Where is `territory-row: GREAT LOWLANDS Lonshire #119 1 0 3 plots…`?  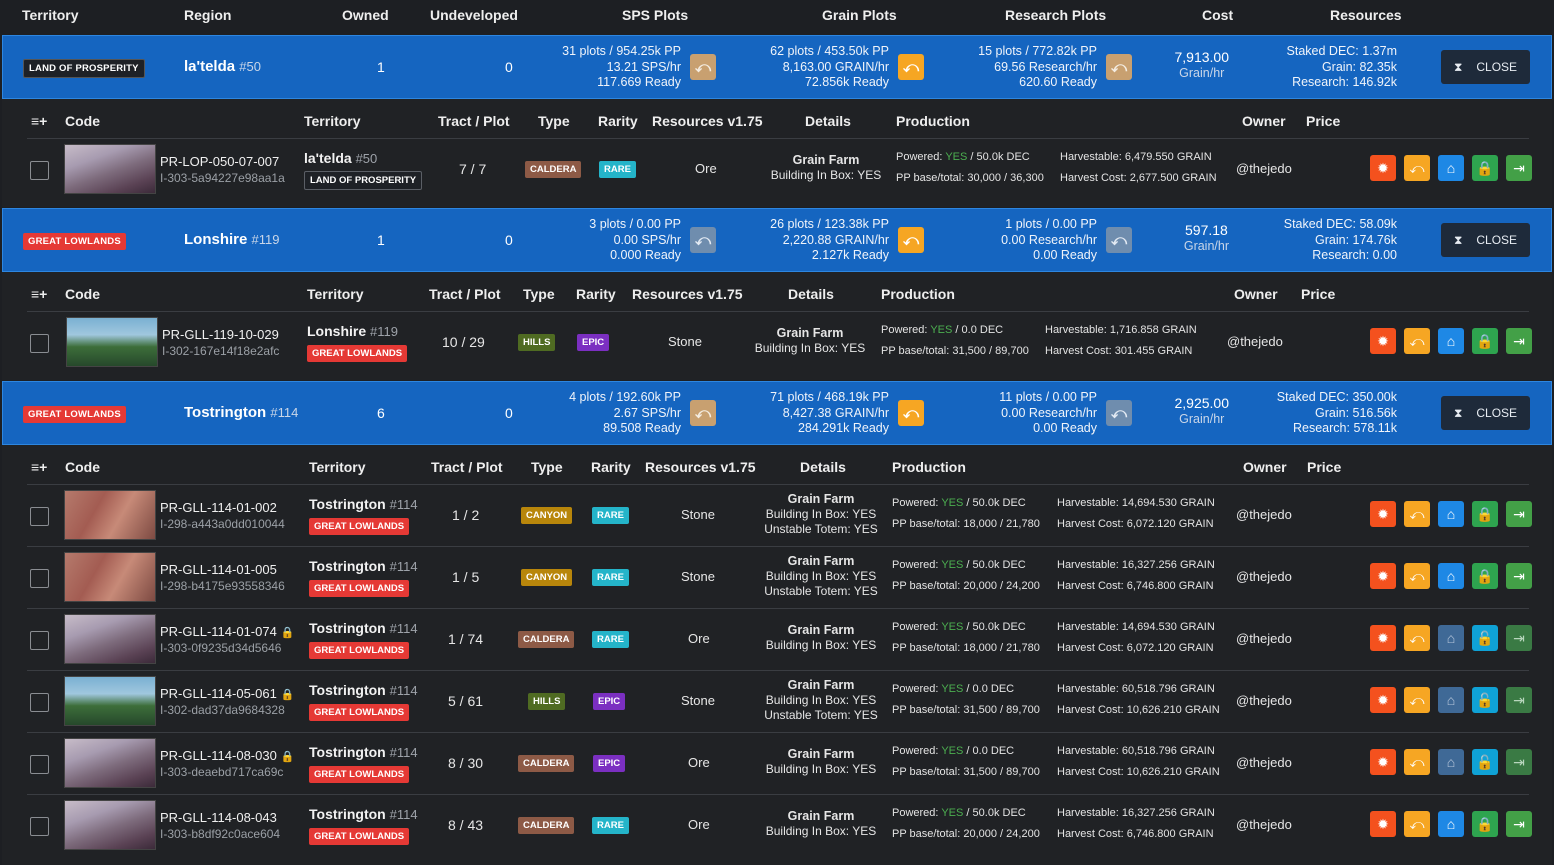 territory-row: GREAT LOWLANDS Lonshire #119 1 0 3 plots… is located at coordinates (777, 240).